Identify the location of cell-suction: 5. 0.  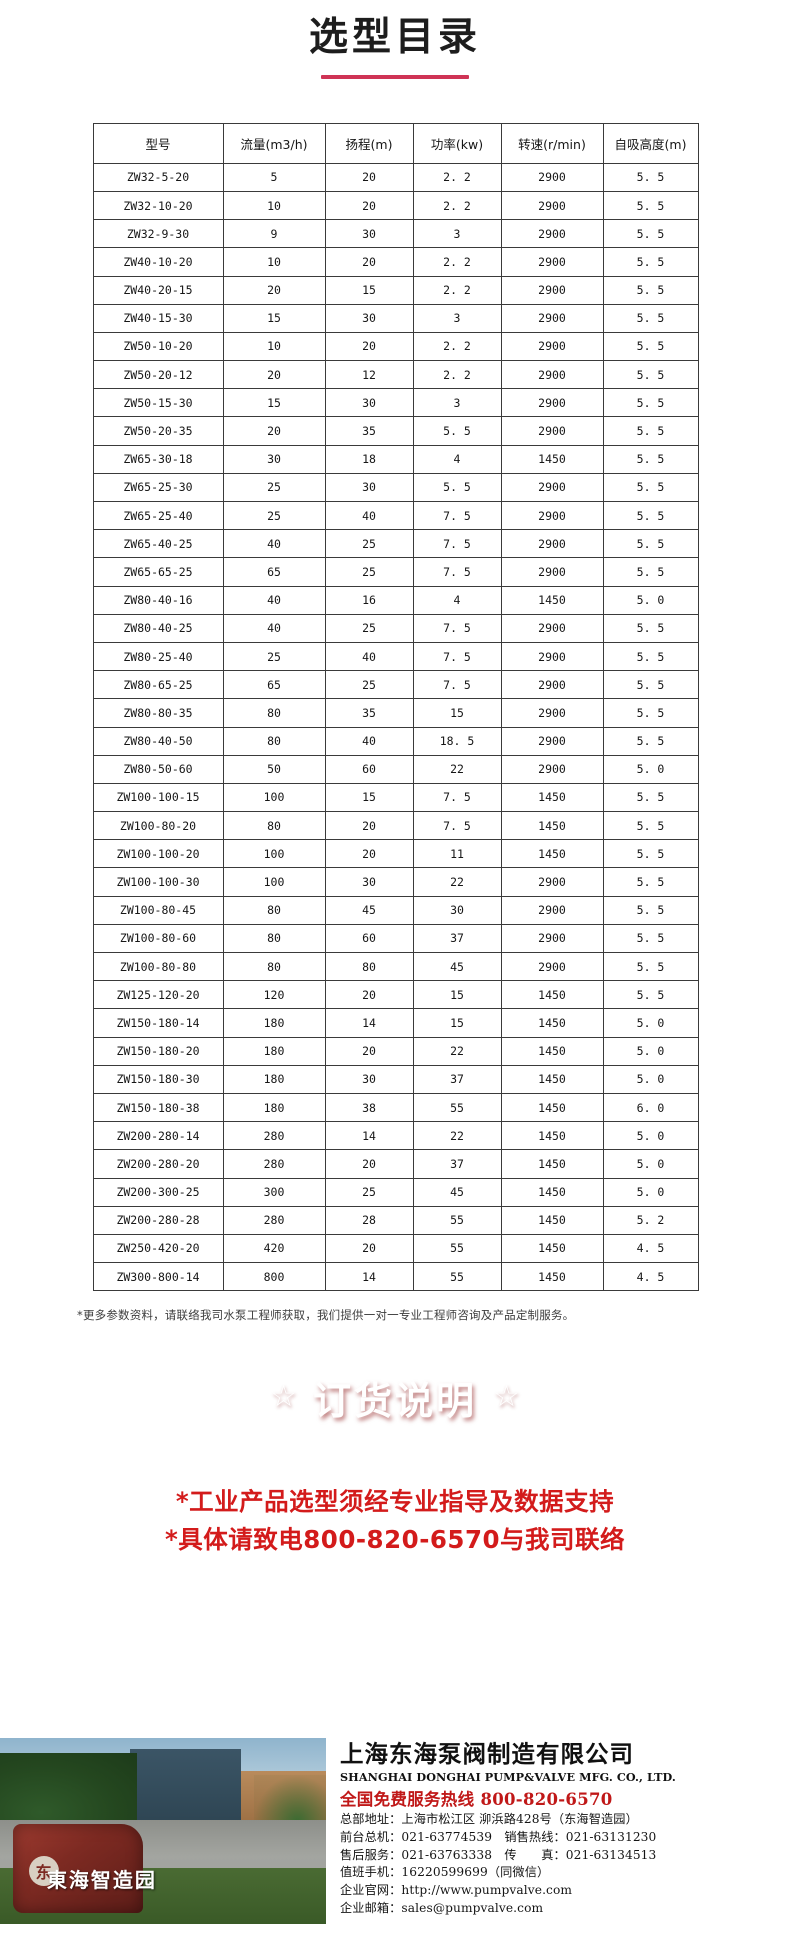
(650, 1051).